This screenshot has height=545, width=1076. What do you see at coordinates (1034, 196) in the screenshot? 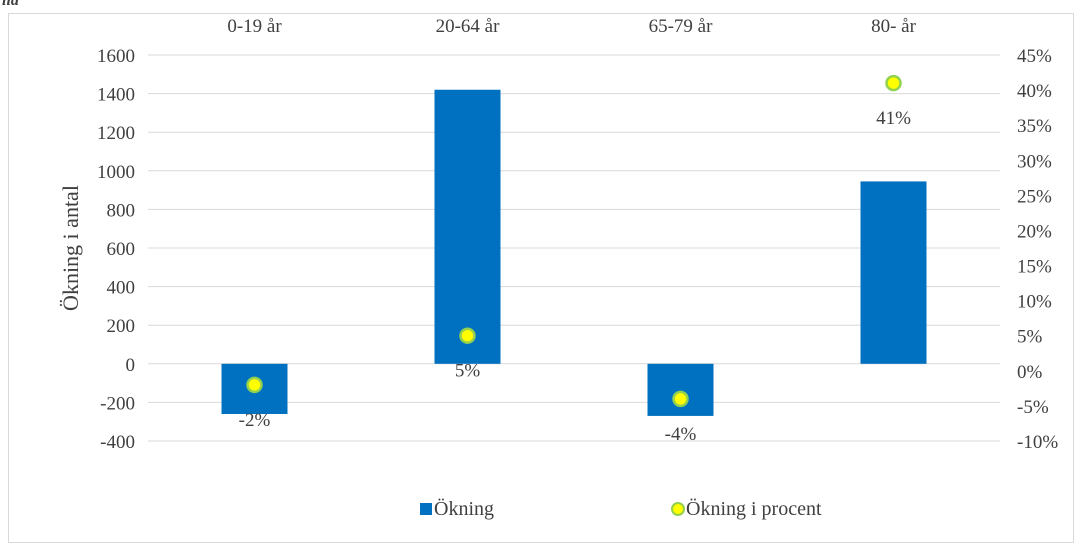
I see `y2-tick-label: 25%` at bounding box center [1034, 196].